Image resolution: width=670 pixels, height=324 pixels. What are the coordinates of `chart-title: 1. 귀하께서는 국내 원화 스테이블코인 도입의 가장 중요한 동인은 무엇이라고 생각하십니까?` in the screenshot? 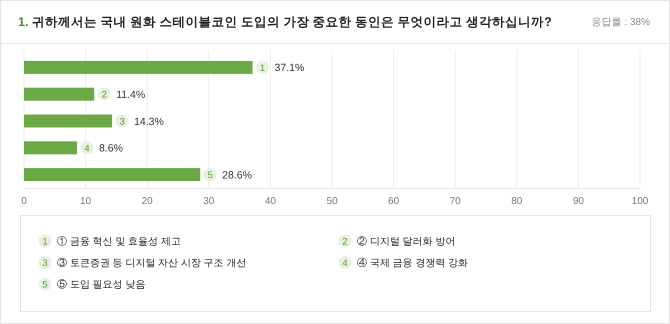 It's located at (285, 22).